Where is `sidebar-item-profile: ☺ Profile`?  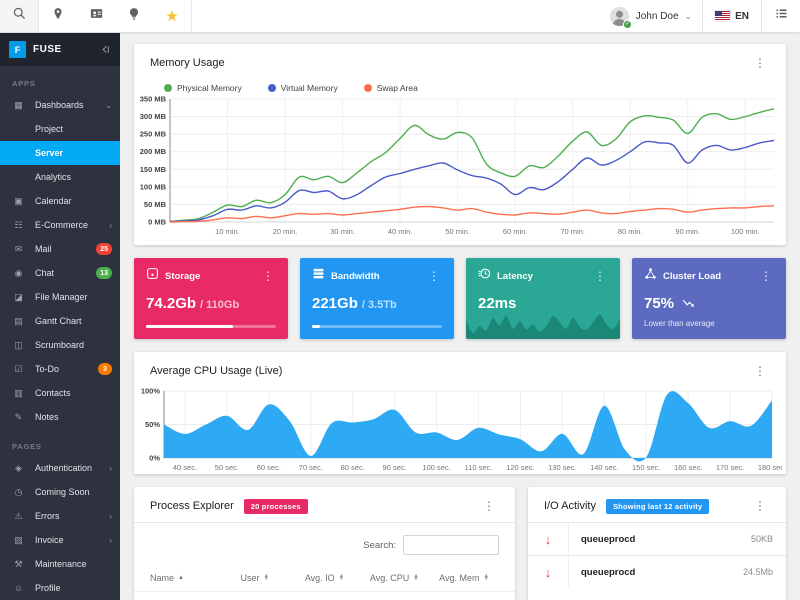 sidebar-item-profile: ☺ Profile is located at coordinates (60, 588).